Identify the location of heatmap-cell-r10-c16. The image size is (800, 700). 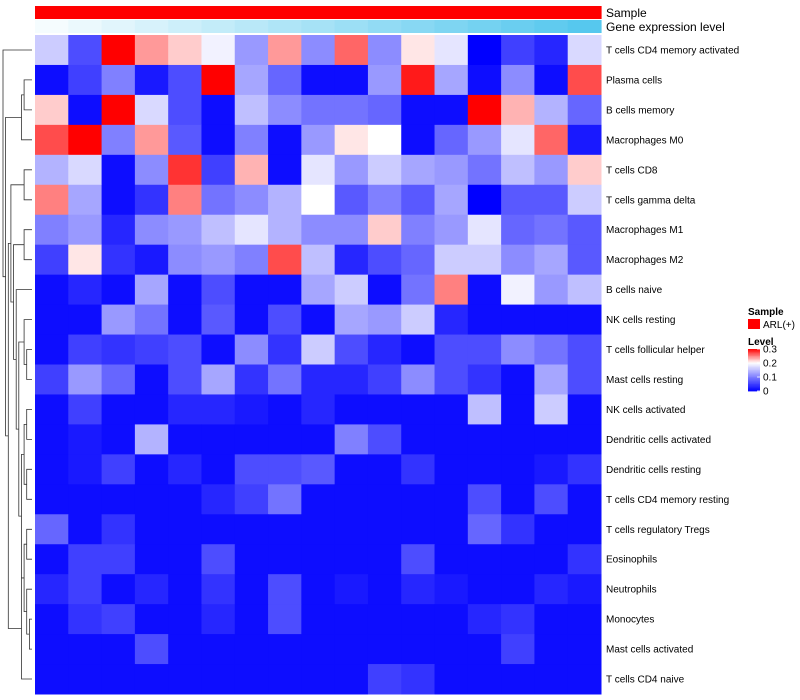
(584, 349).